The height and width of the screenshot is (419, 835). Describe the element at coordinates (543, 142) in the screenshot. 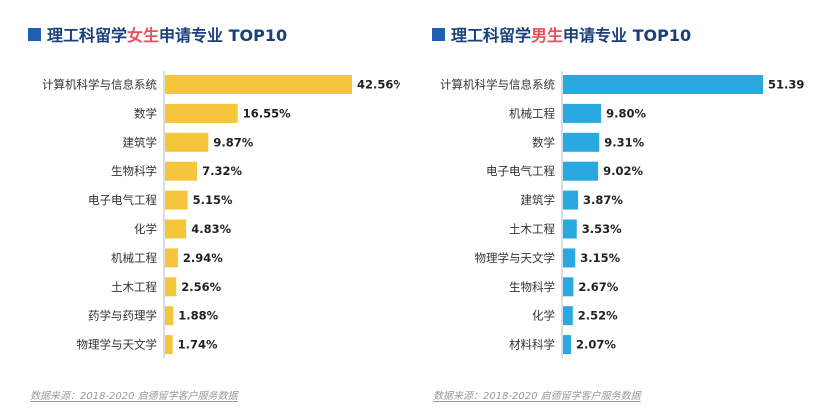

I see `male-category-label: 数学` at that location.